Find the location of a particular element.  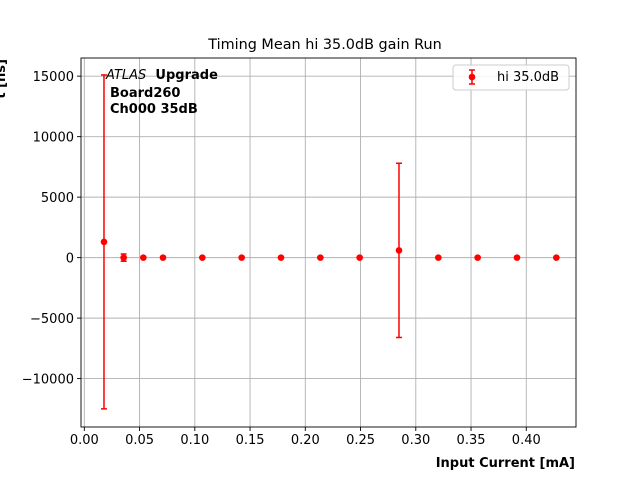

y-tick-label: 5000 is located at coordinates (57, 198).